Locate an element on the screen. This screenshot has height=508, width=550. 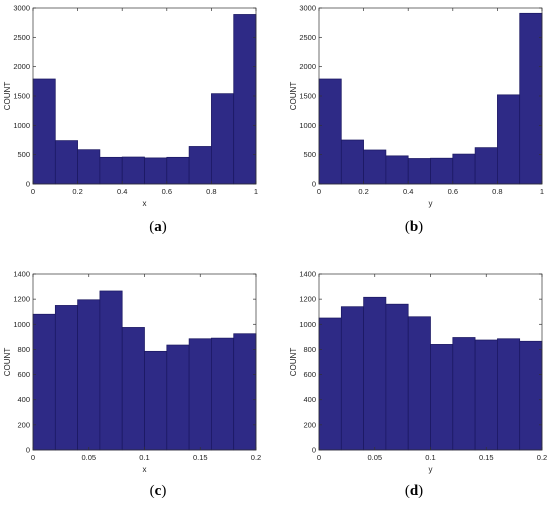
y-tick-label: 400 is located at coordinates (23, 399).